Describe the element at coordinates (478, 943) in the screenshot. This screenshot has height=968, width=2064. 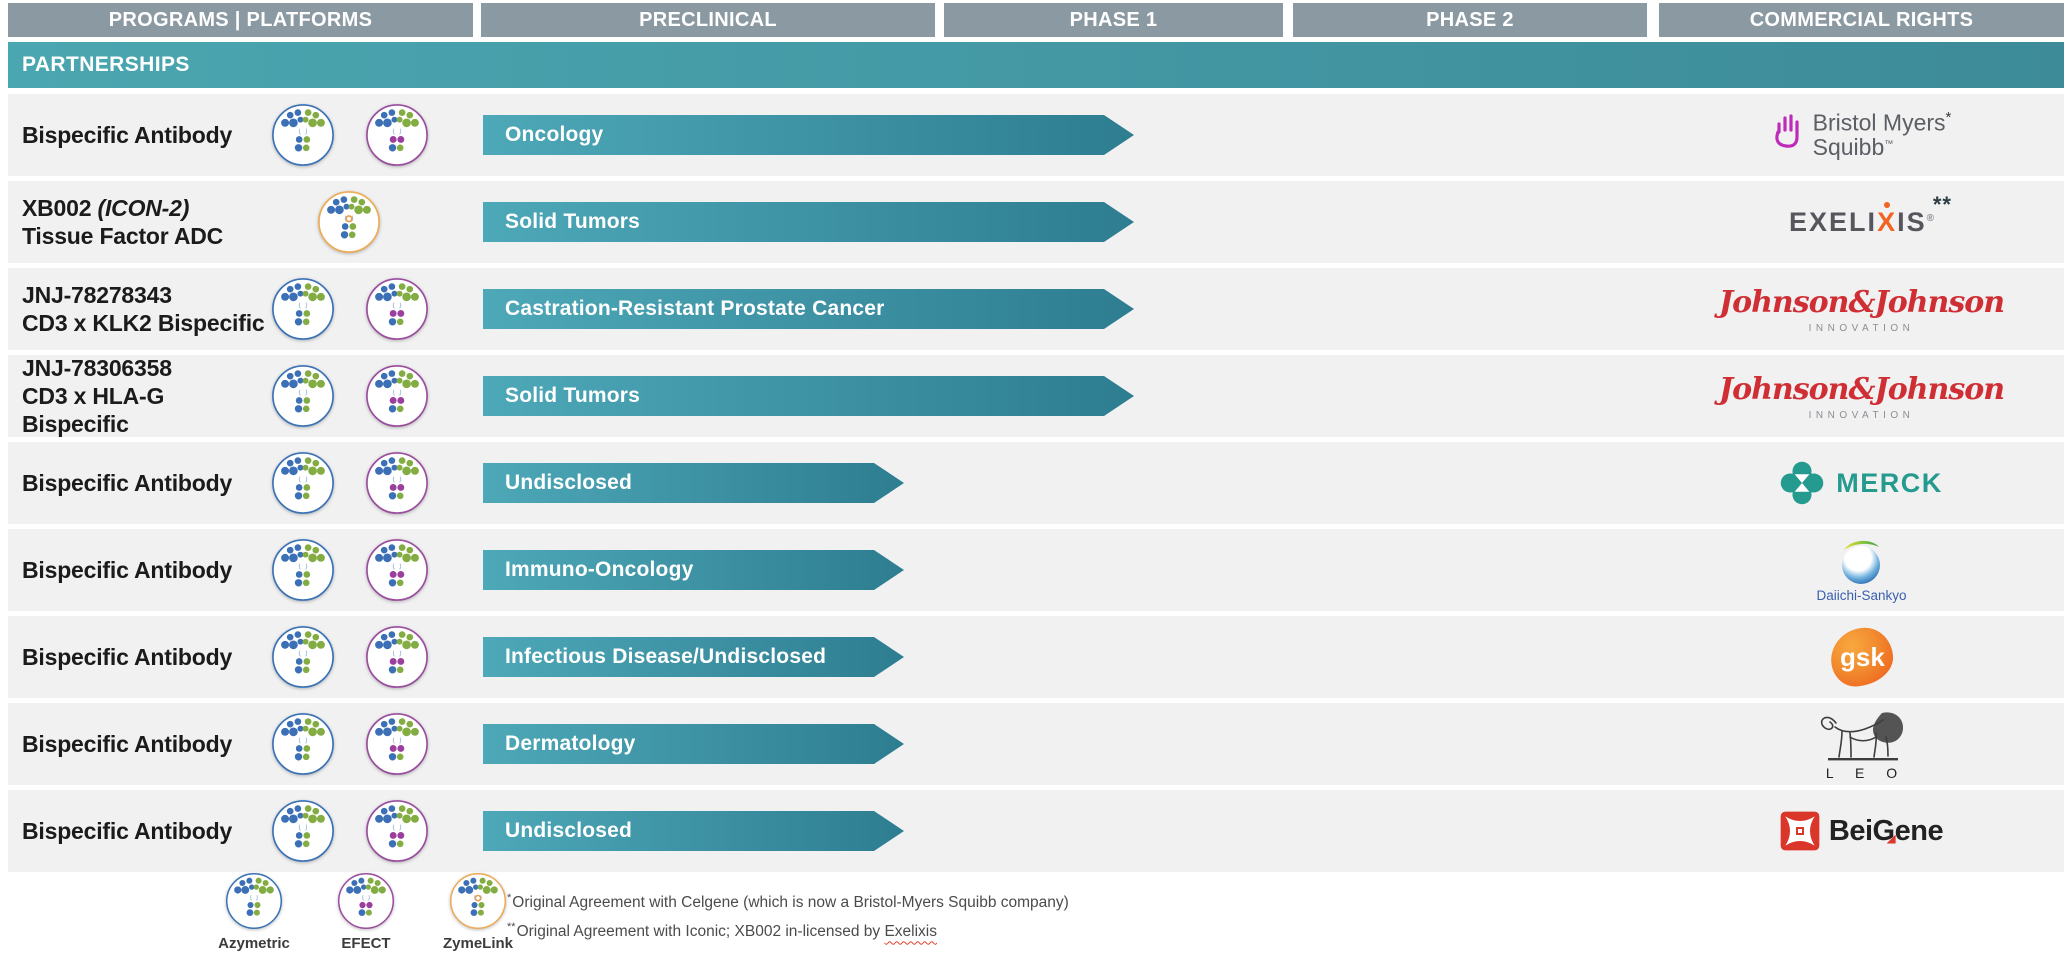
I see `legend-label: ZymeLink` at that location.